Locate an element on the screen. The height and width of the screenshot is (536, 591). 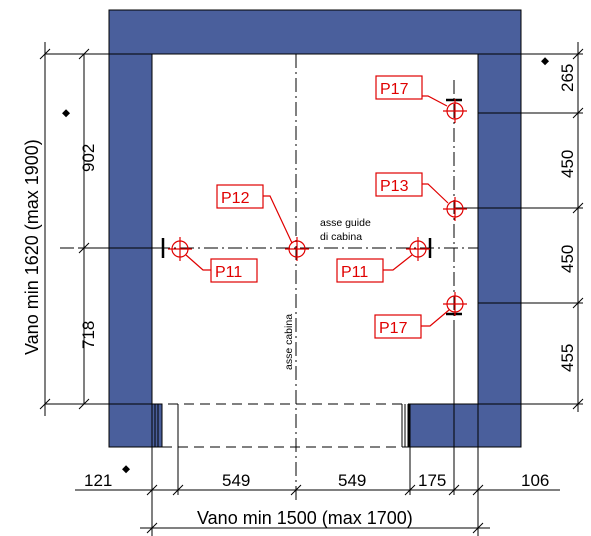
dim-bottom-175: 175 is located at coordinates (432, 480).